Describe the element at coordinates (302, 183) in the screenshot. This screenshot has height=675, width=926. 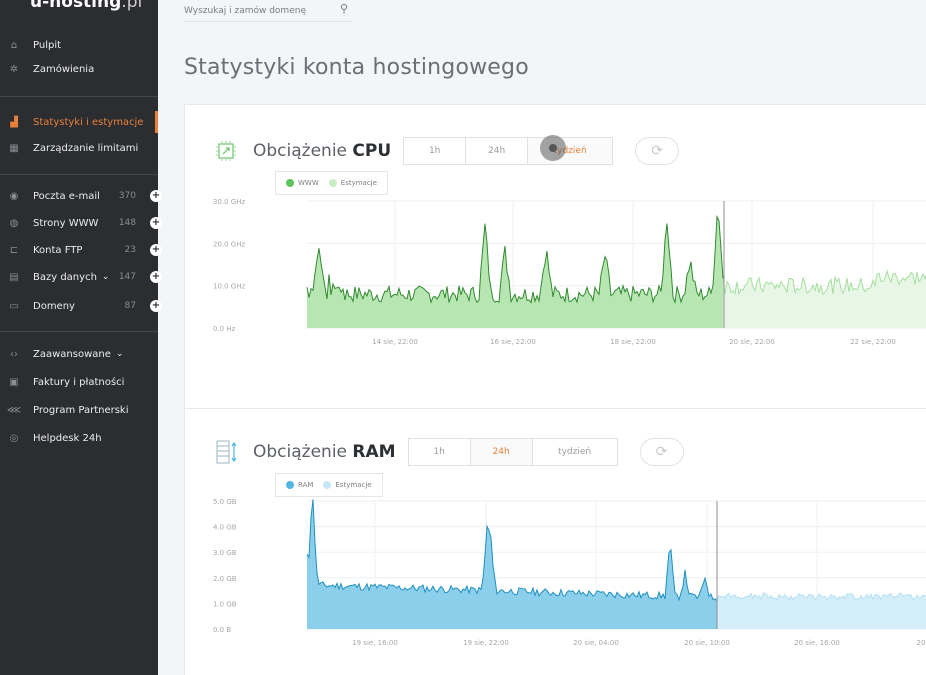
I see `legend-item-www: WWW` at that location.